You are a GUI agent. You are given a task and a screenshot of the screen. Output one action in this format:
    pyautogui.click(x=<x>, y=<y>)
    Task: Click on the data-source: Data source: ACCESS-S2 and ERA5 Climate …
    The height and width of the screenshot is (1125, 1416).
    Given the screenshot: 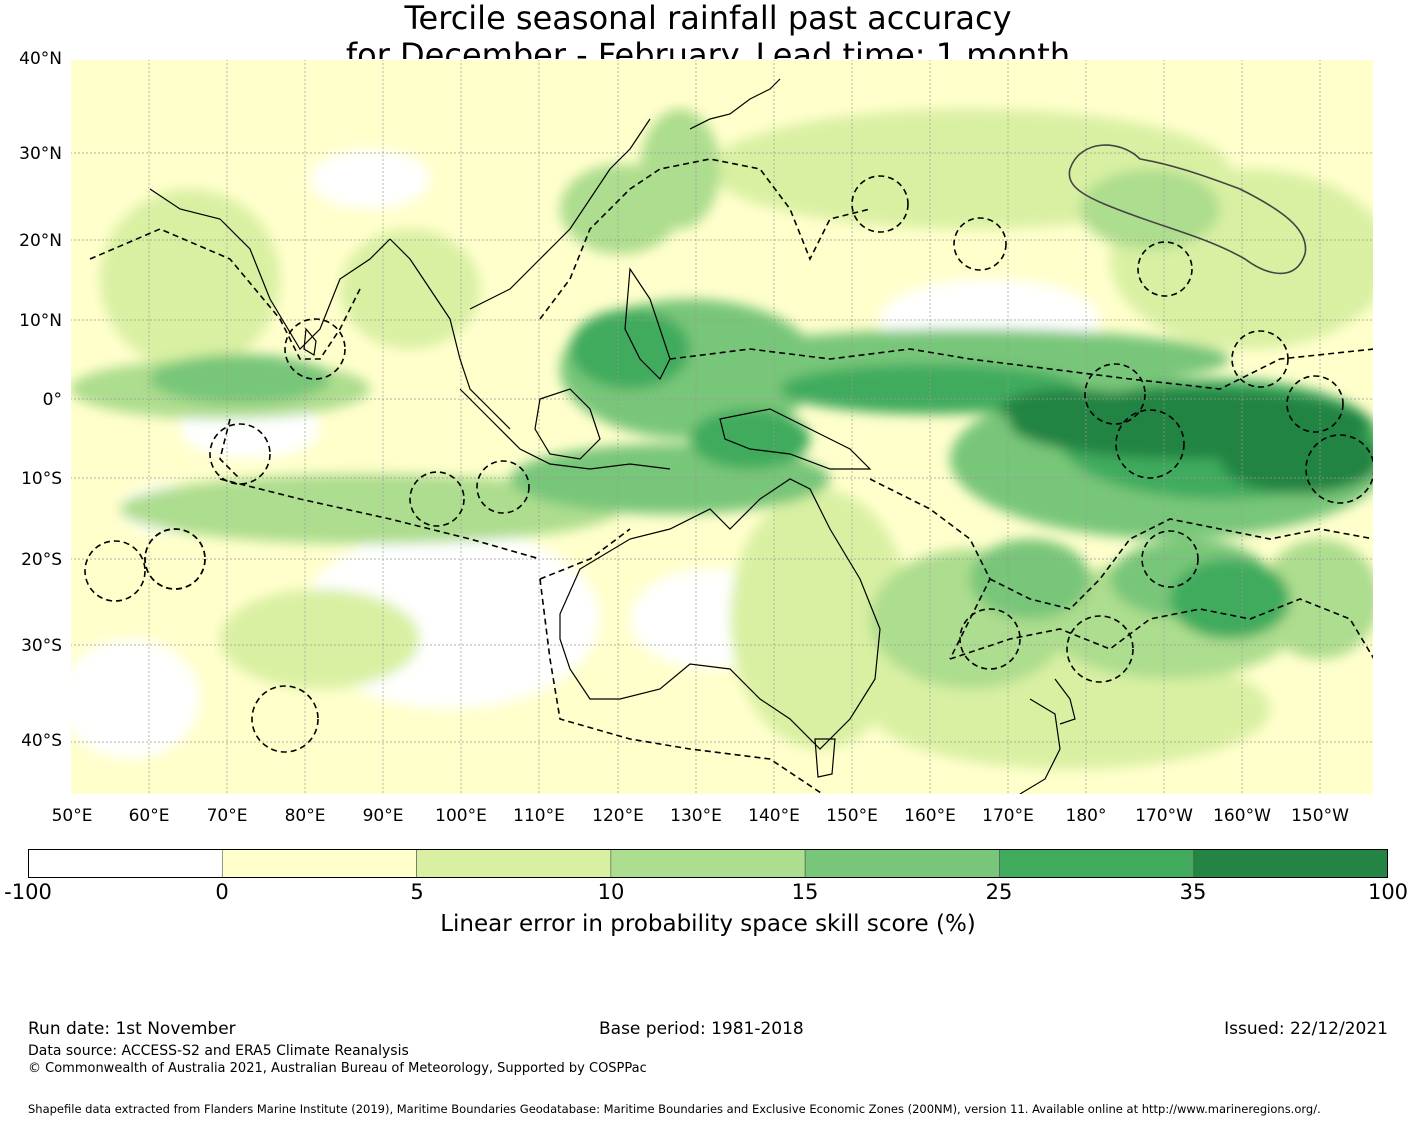 What is the action you would take?
    pyautogui.click(x=218, y=1051)
    